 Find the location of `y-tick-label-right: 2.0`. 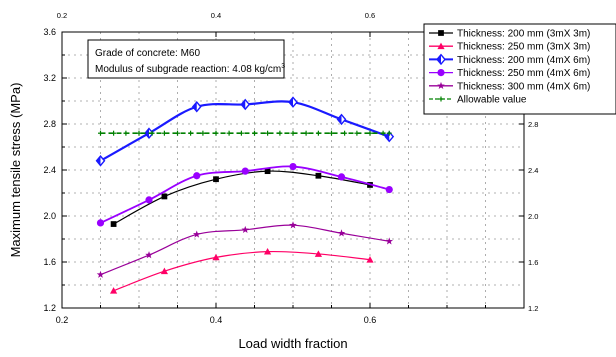

y-tick-label-right: 2.0 is located at coordinates (533, 216).